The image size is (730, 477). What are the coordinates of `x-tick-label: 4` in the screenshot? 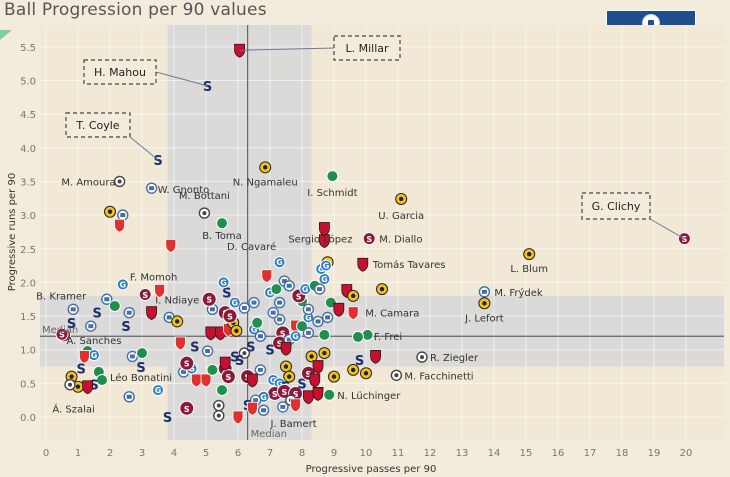 It's located at (174, 453).